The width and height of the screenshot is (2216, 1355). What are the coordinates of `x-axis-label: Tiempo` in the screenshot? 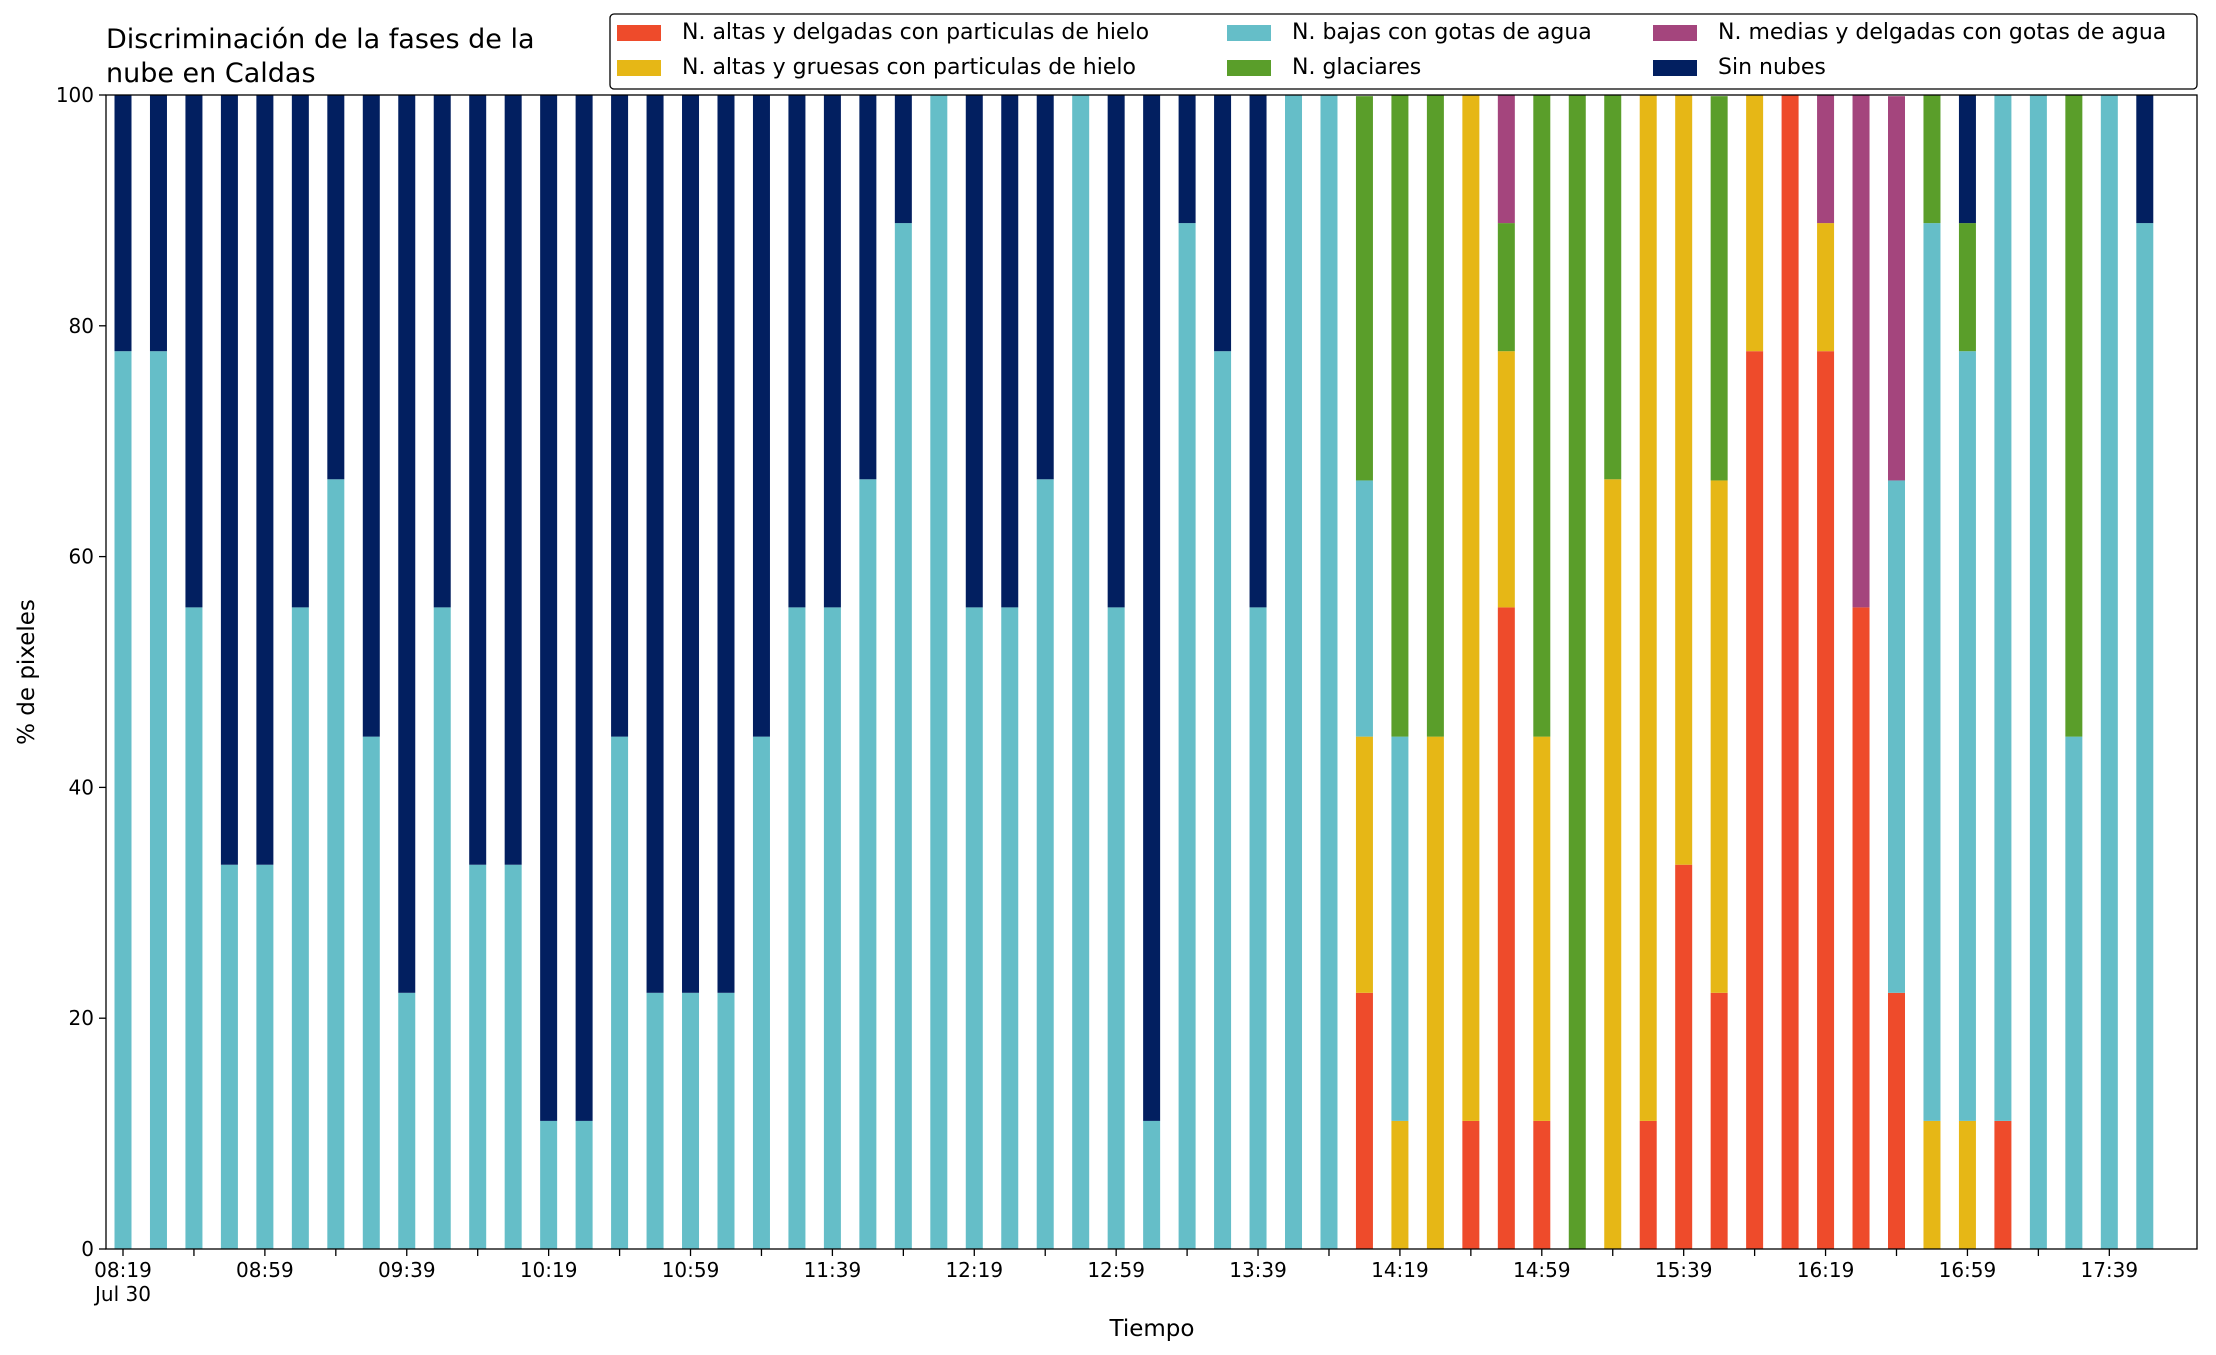 It's located at (1152, 1329).